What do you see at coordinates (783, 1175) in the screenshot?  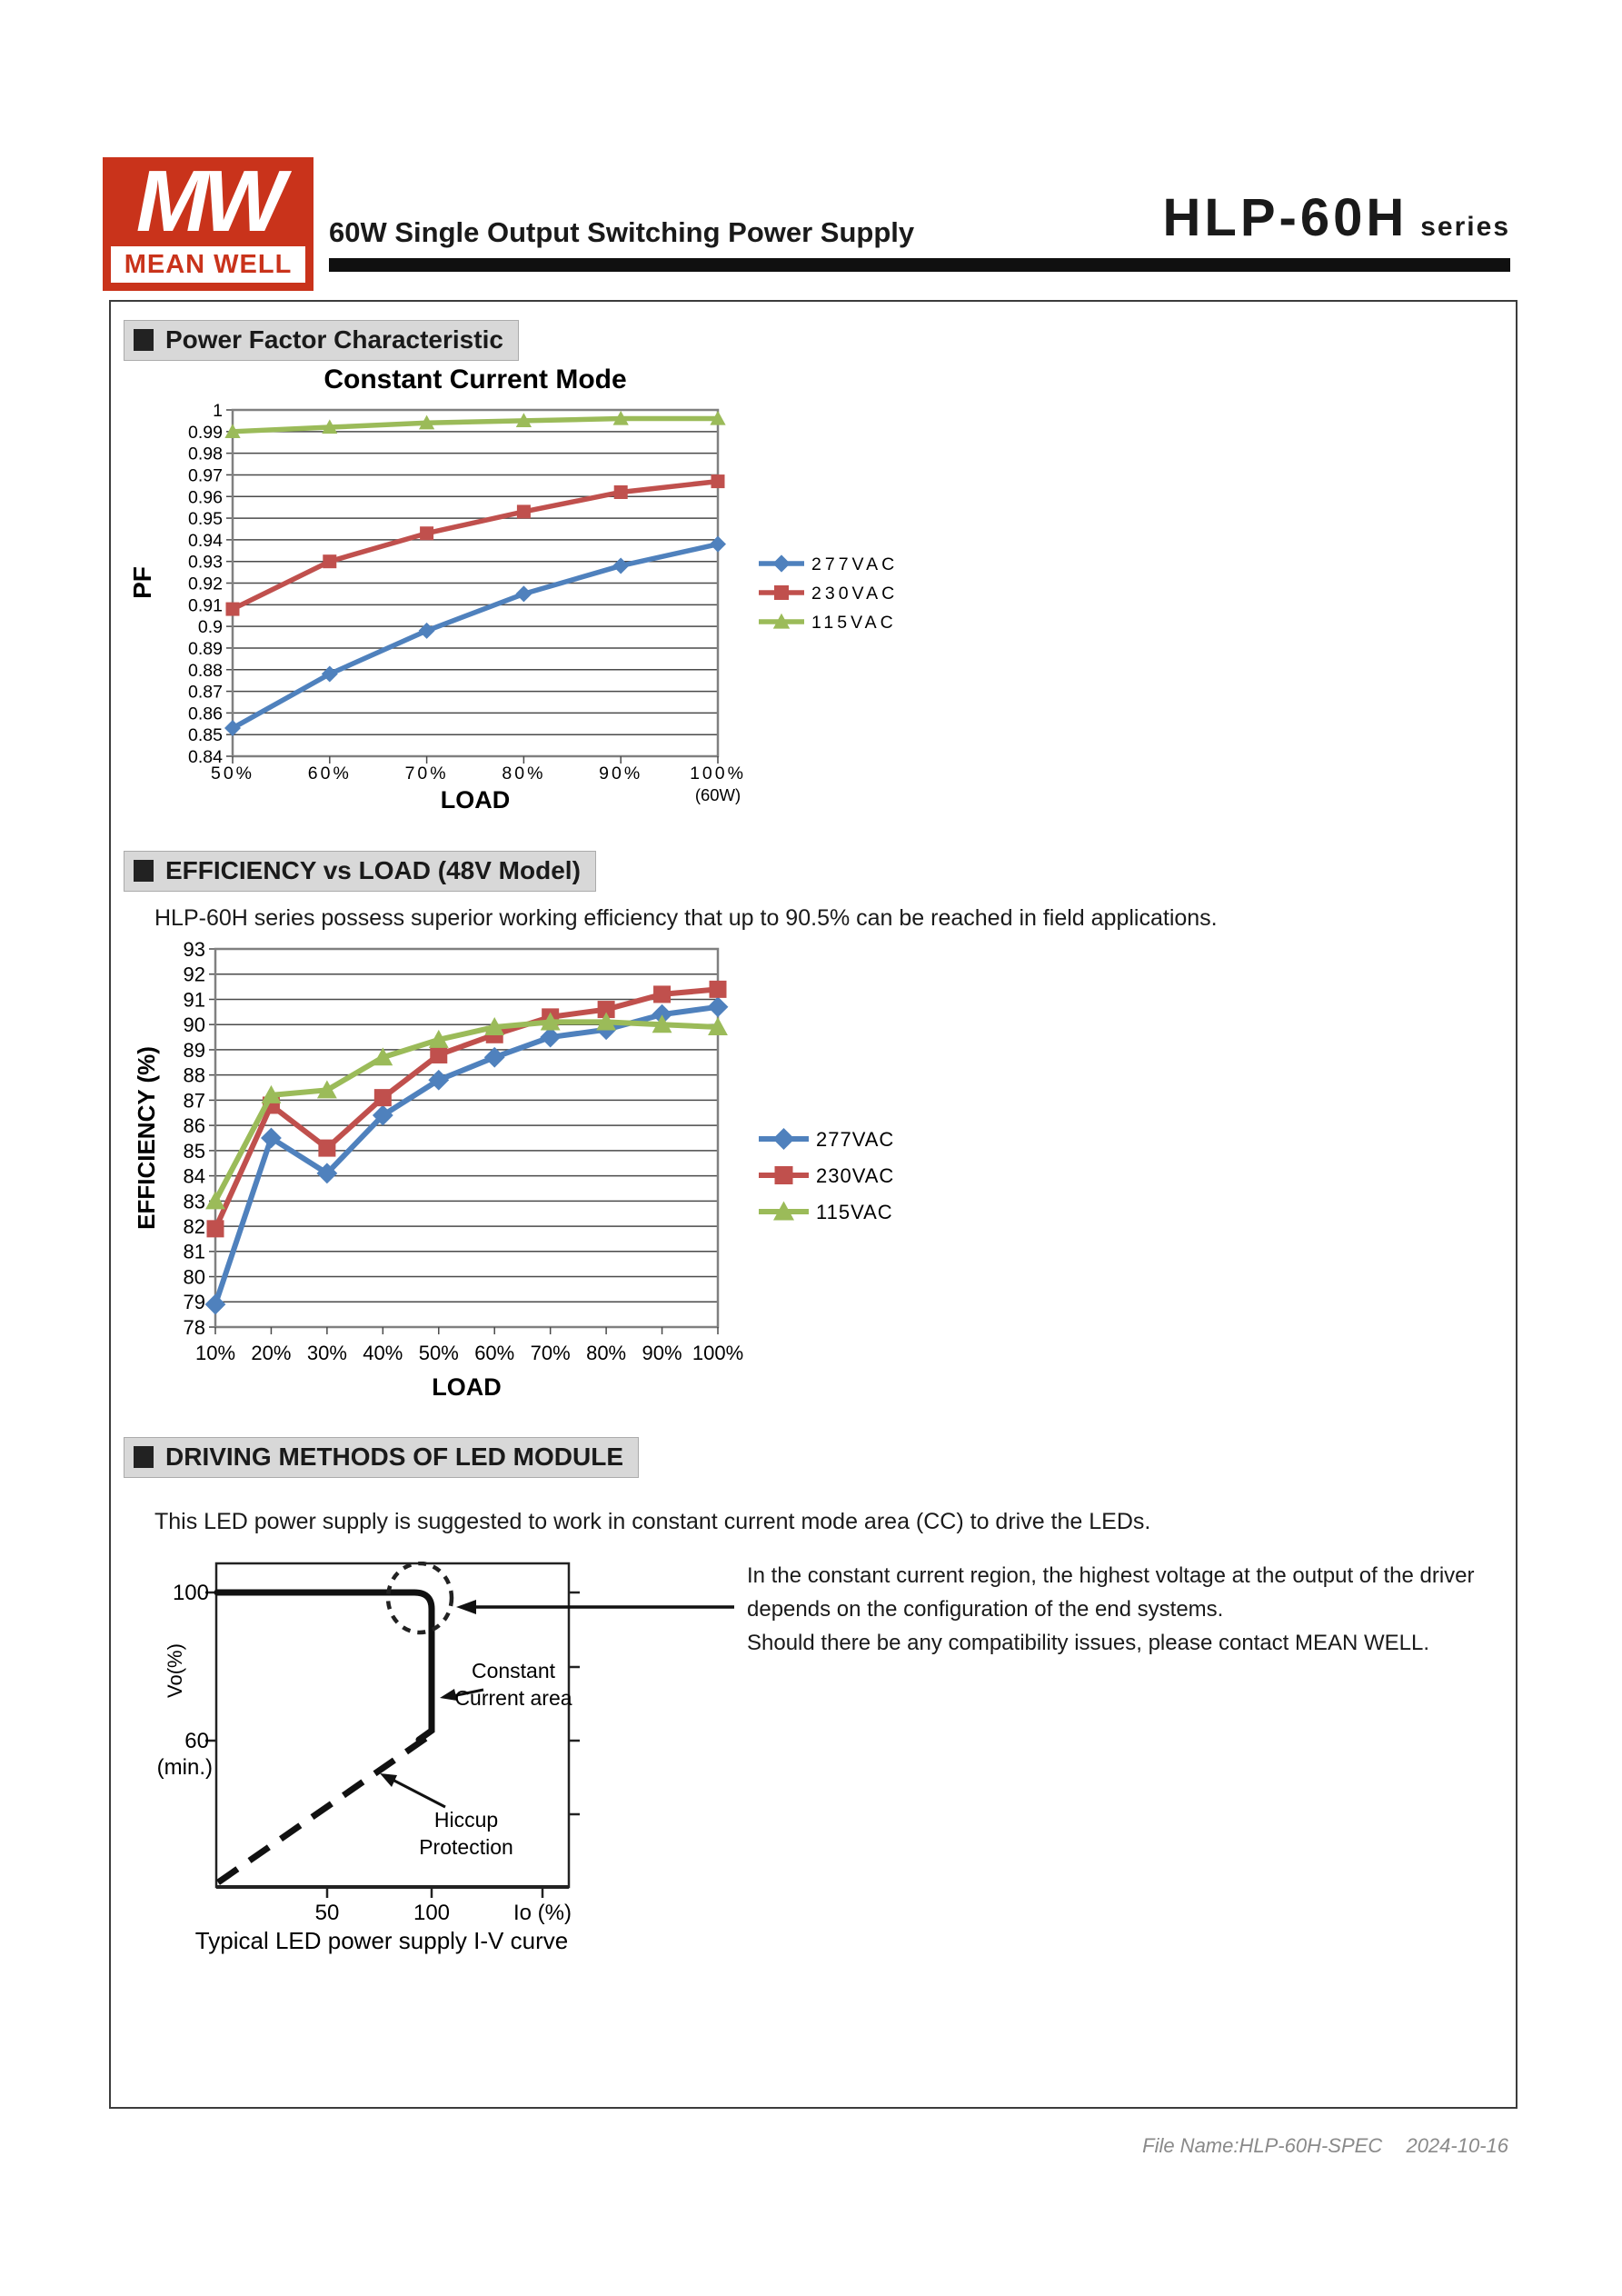 I see `legend-marker-square` at bounding box center [783, 1175].